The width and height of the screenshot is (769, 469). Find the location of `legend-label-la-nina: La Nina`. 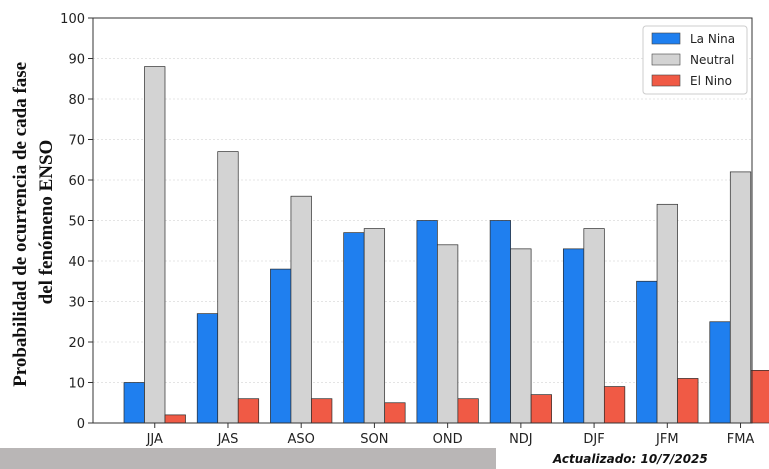

legend-label-la-nina: La Nina is located at coordinates (712, 39).